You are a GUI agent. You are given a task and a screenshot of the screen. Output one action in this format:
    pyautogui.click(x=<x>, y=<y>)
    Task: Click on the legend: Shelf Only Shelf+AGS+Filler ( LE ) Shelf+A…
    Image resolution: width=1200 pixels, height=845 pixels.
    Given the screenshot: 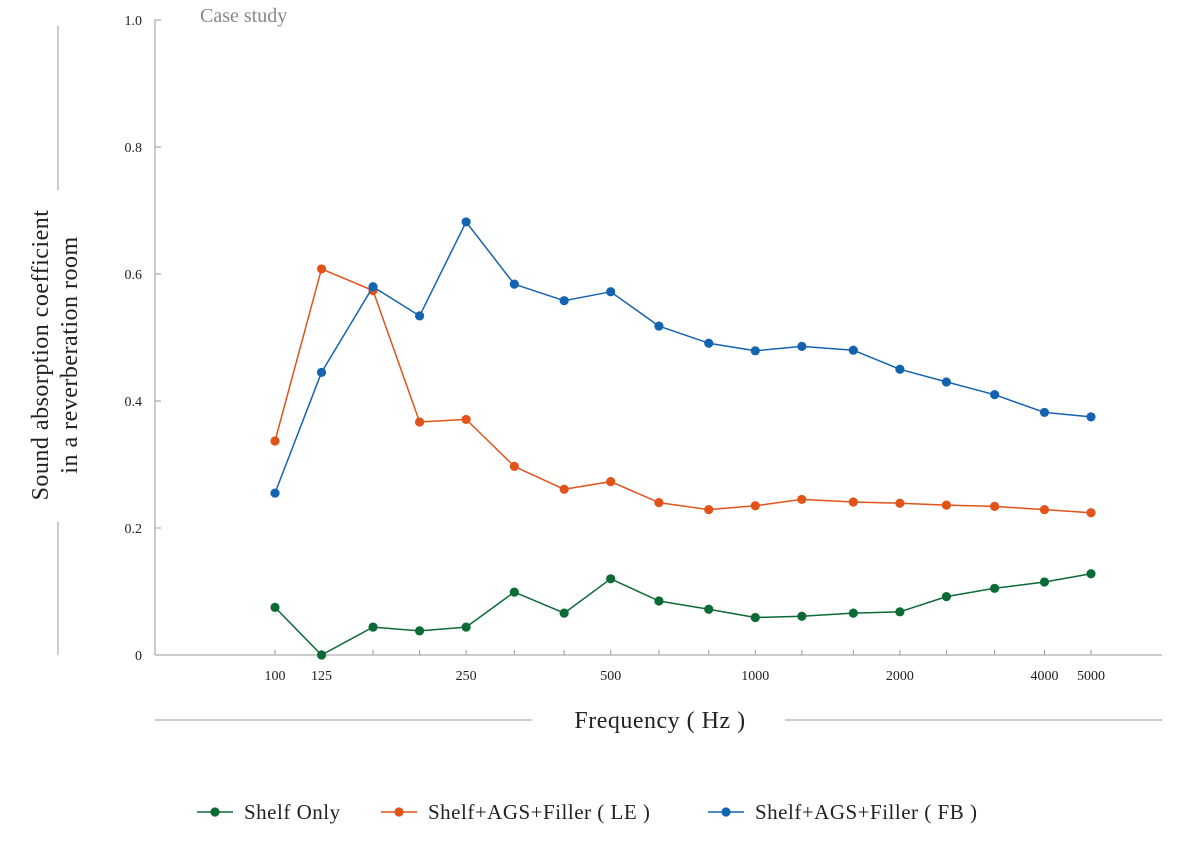 What is the action you would take?
    pyautogui.click(x=587, y=812)
    